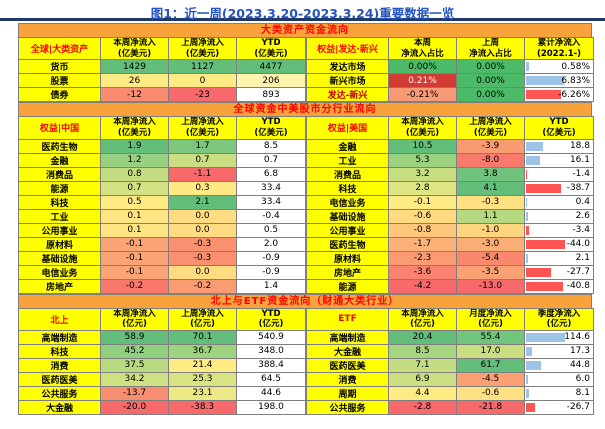 Image resolution: width=605 pixels, height=429 pixels. Describe the element at coordinates (347, 258) in the screenshot. I see `row-label: 原材料` at that location.